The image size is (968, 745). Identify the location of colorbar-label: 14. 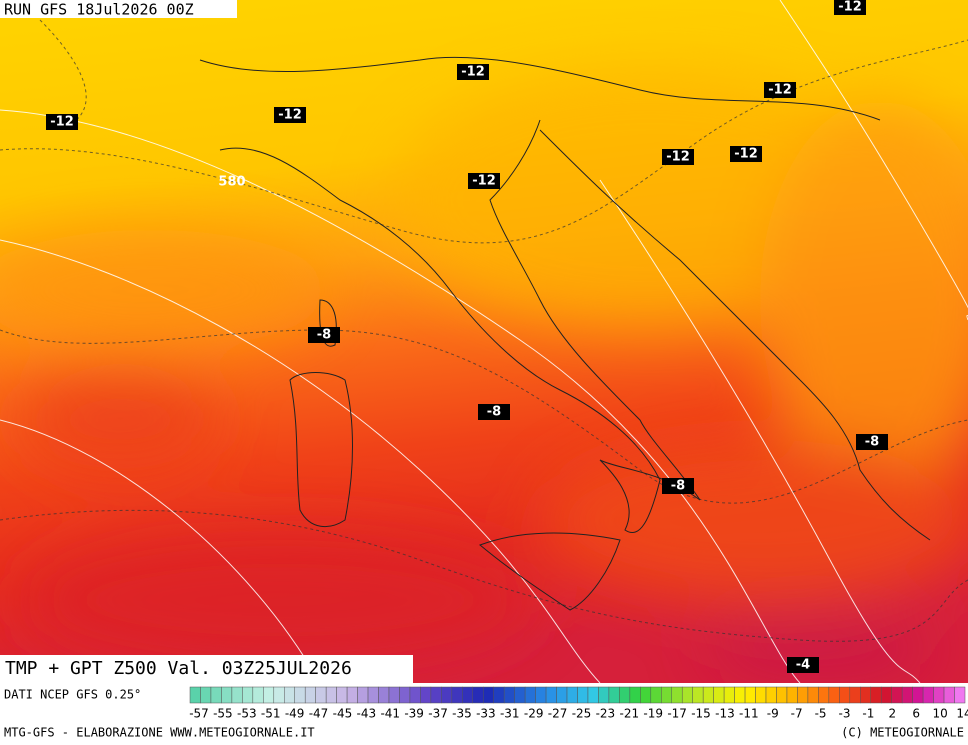
(962, 714).